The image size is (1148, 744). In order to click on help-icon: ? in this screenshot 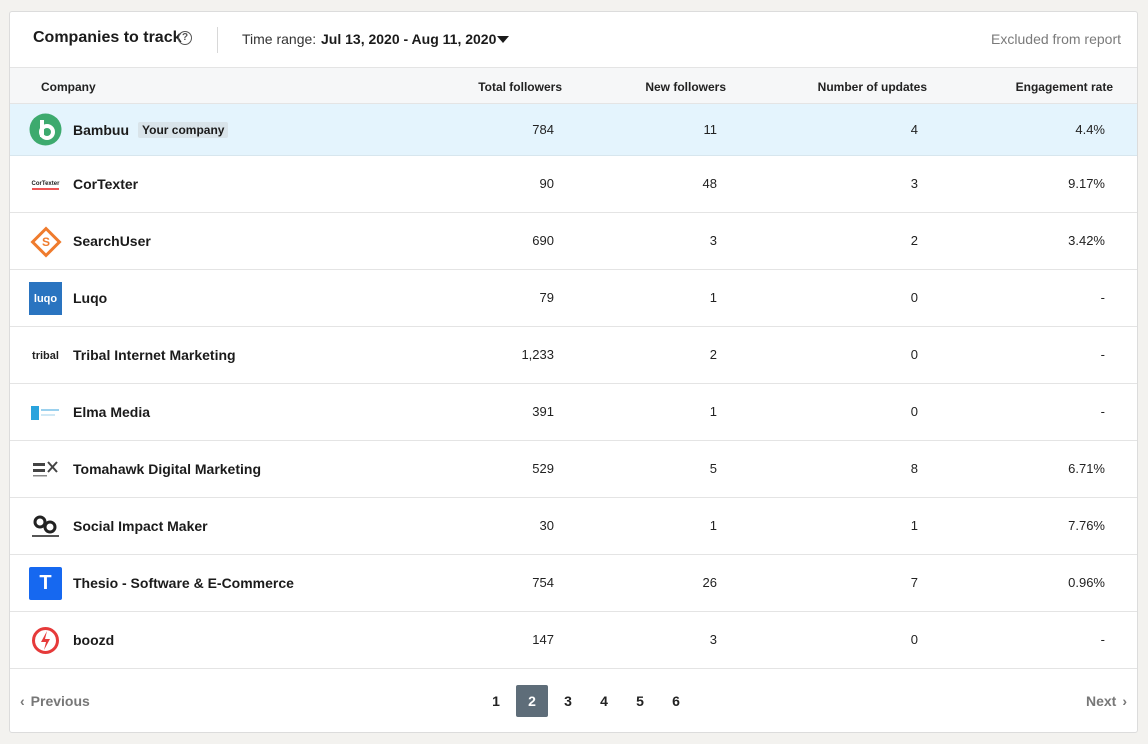, I will do `click(185, 38)`.